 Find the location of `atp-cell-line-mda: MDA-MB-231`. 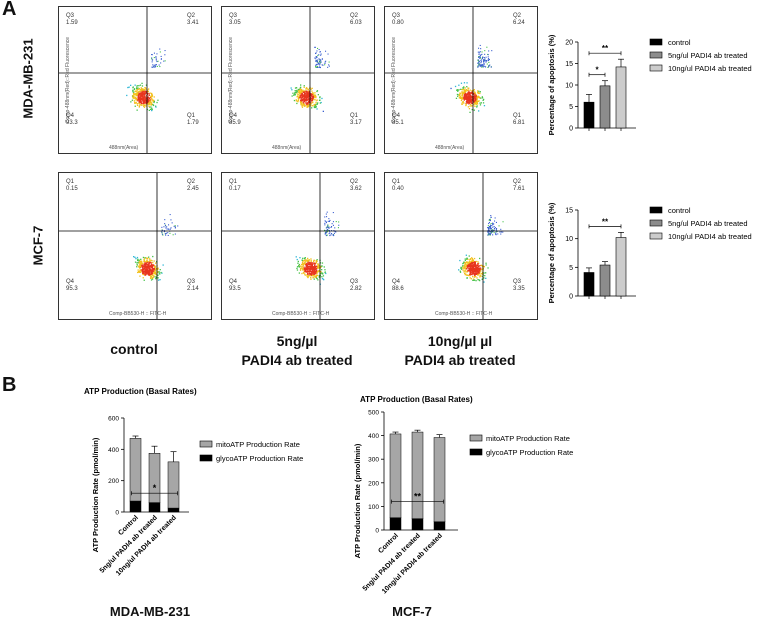

atp-cell-line-mda: MDA-MB-231 is located at coordinates (150, 611).